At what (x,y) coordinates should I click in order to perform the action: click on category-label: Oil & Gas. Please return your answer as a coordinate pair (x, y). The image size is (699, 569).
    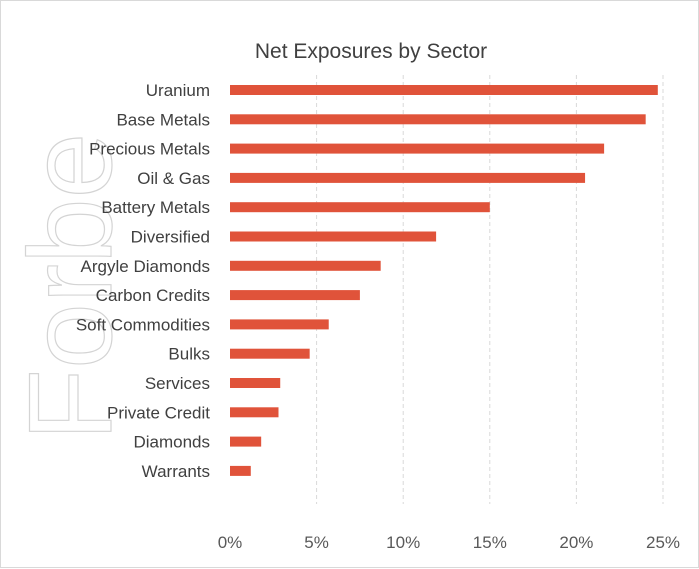
    Looking at the image, I should click on (173, 178).